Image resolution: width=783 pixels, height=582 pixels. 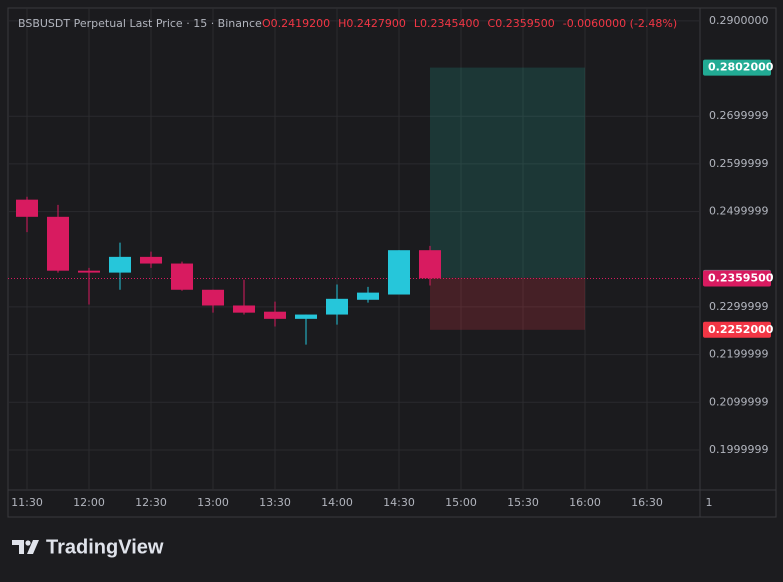 I want to click on x-tick-label: 15:00, so click(x=461, y=502).